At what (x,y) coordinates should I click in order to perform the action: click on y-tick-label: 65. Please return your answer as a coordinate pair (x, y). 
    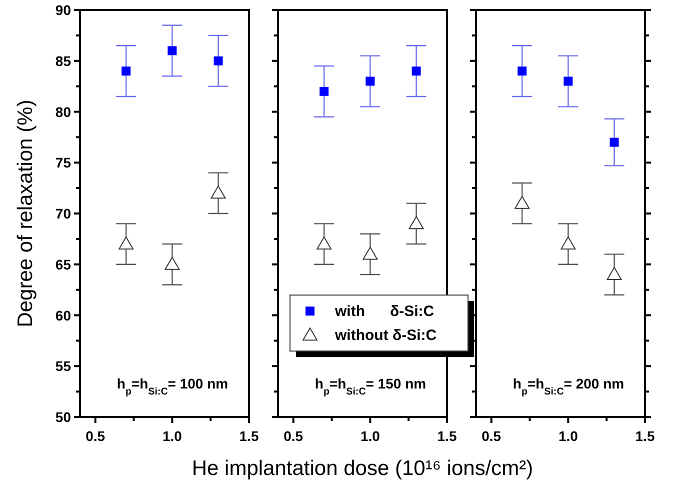
    Looking at the image, I should click on (63, 264).